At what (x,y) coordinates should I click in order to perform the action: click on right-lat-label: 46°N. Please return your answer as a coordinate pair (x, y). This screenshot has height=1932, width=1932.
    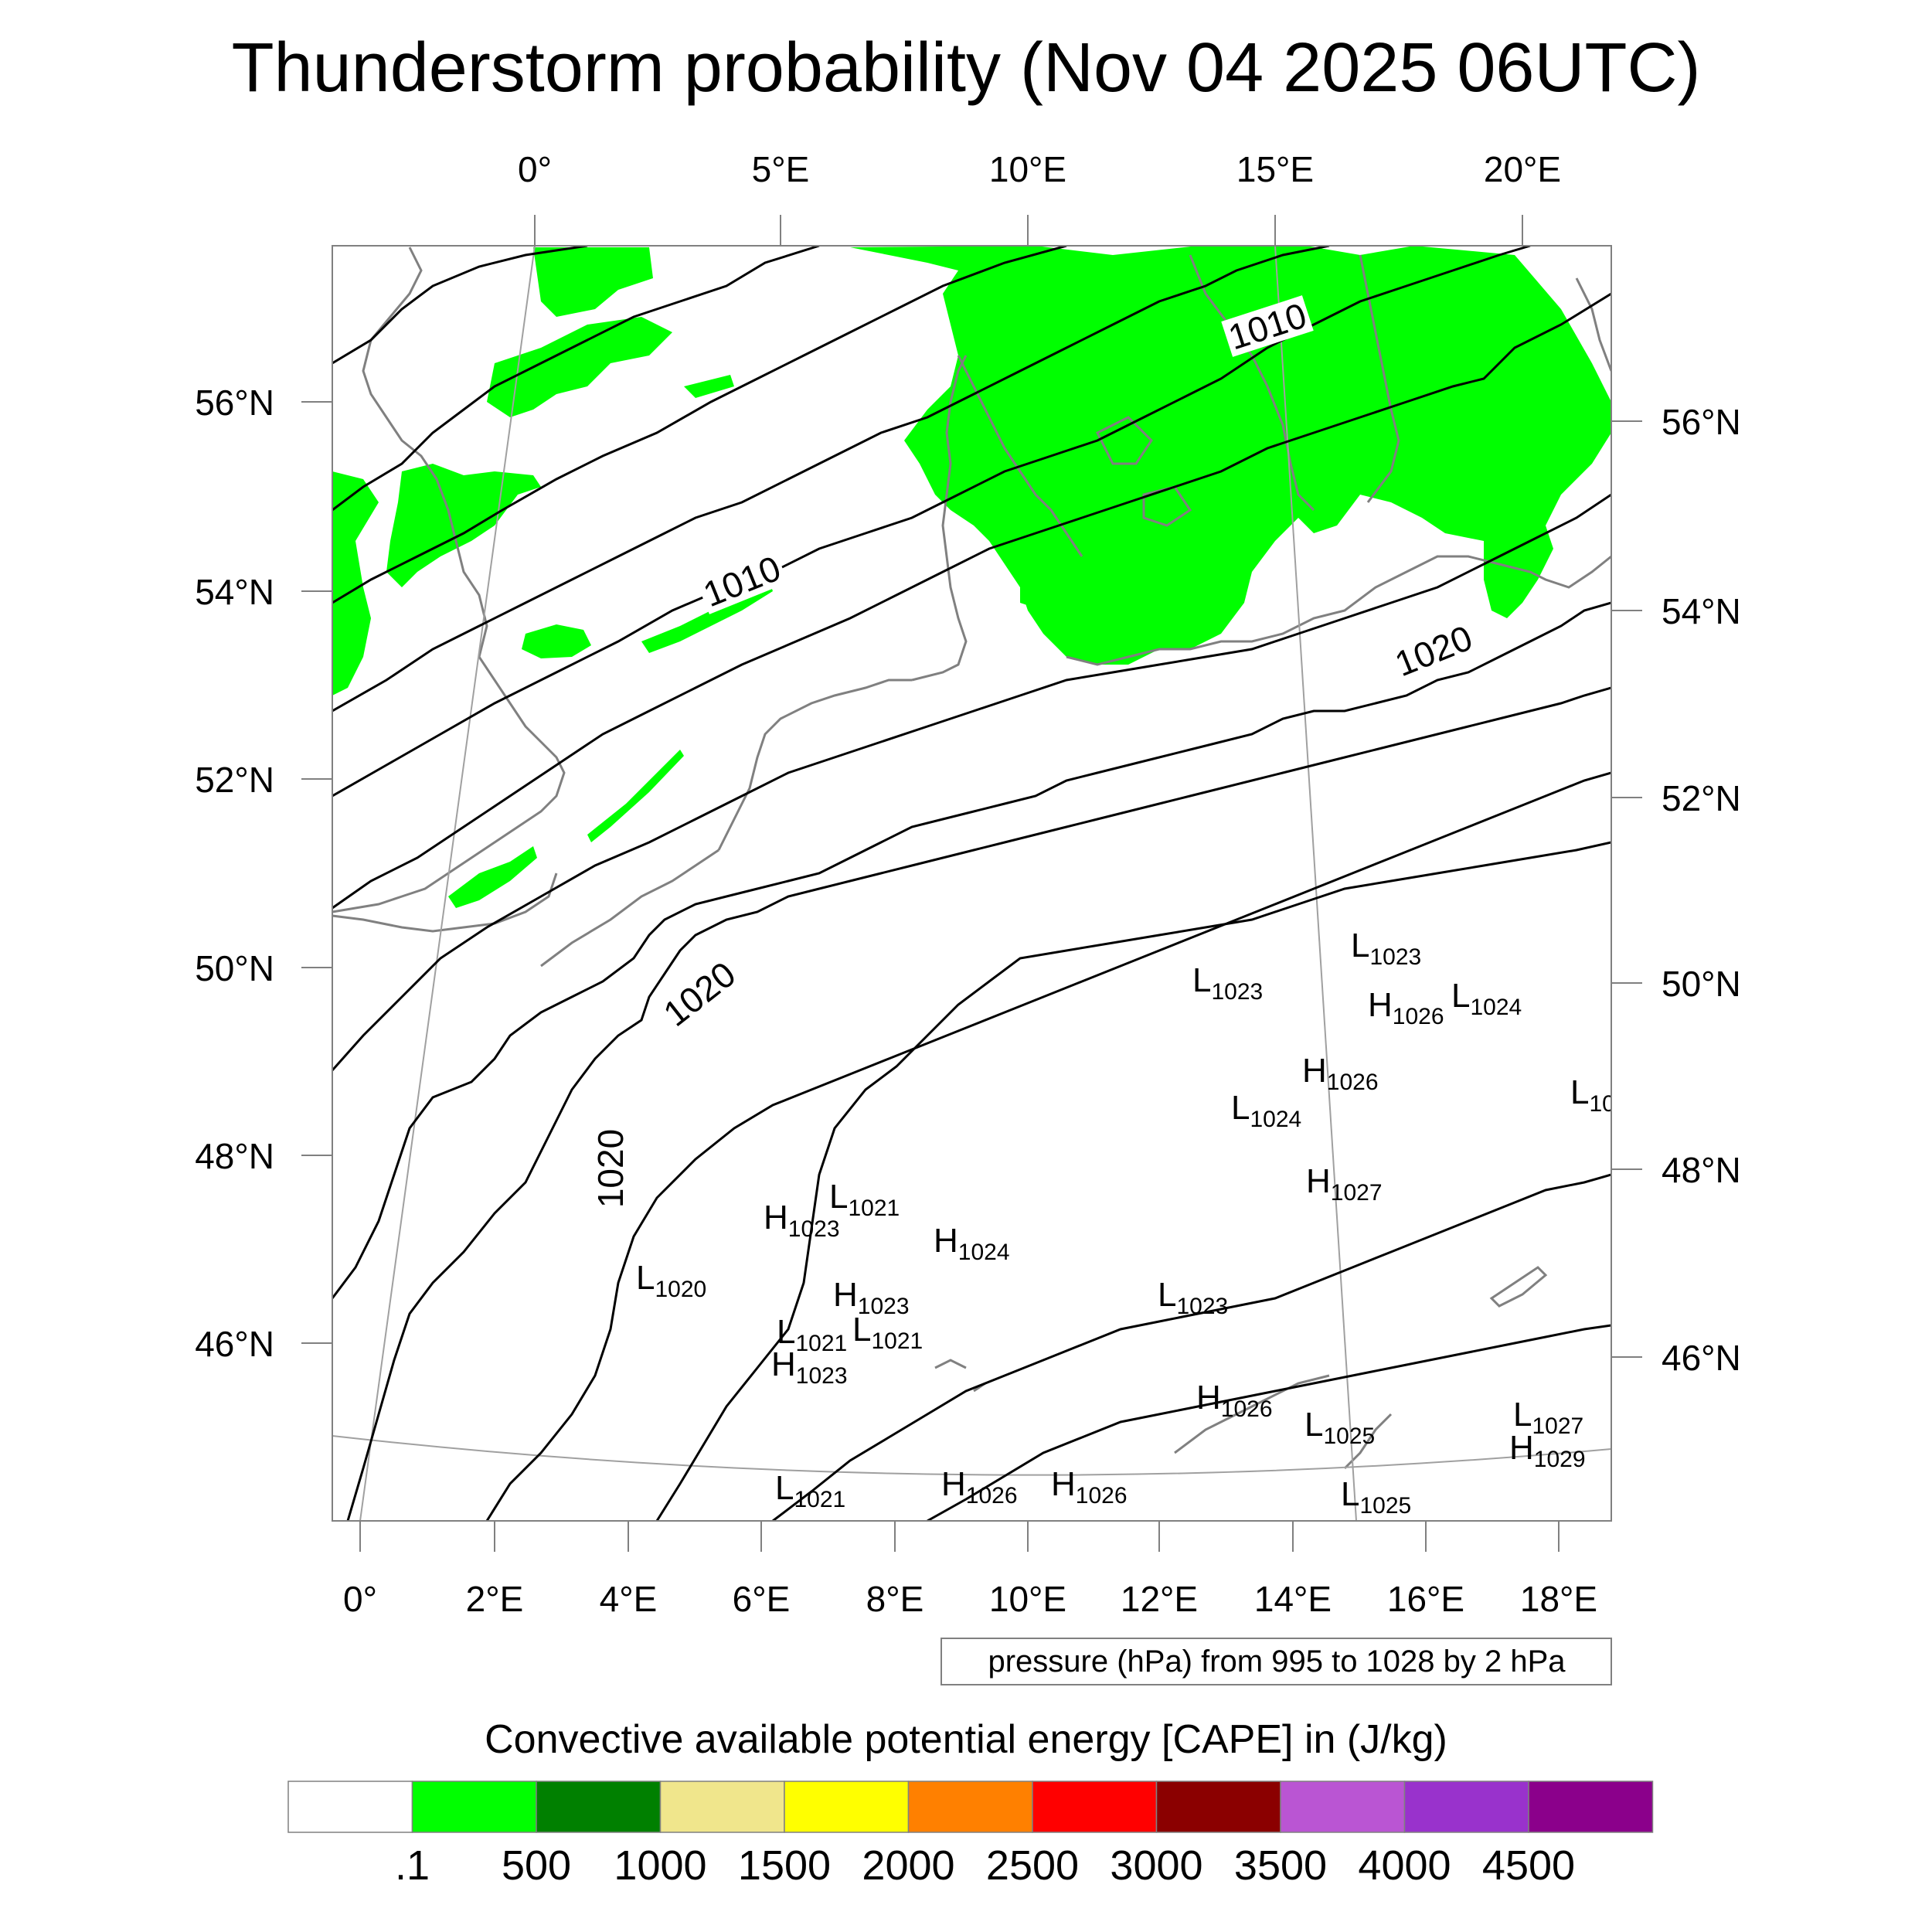
    Looking at the image, I should click on (1701, 1358).